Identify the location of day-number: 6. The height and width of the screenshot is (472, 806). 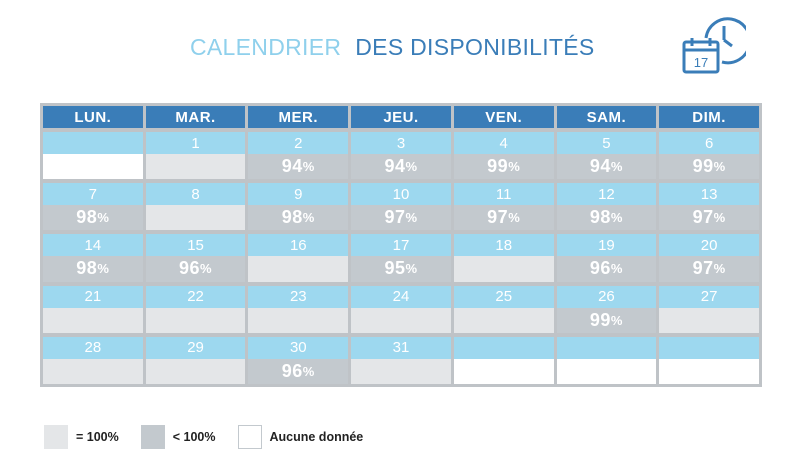
(709, 143).